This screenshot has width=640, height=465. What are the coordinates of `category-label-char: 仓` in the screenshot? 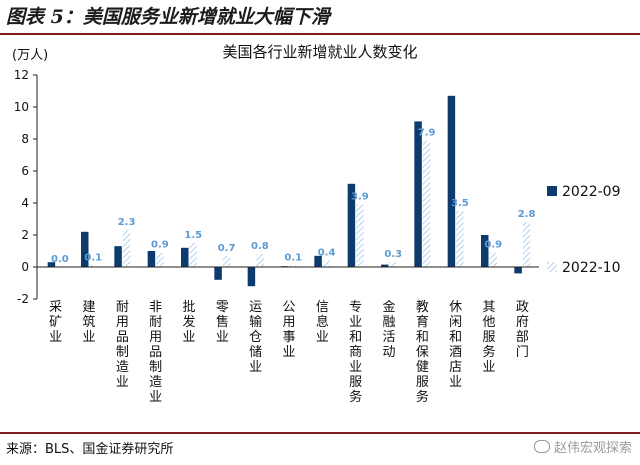 It's located at (255, 337).